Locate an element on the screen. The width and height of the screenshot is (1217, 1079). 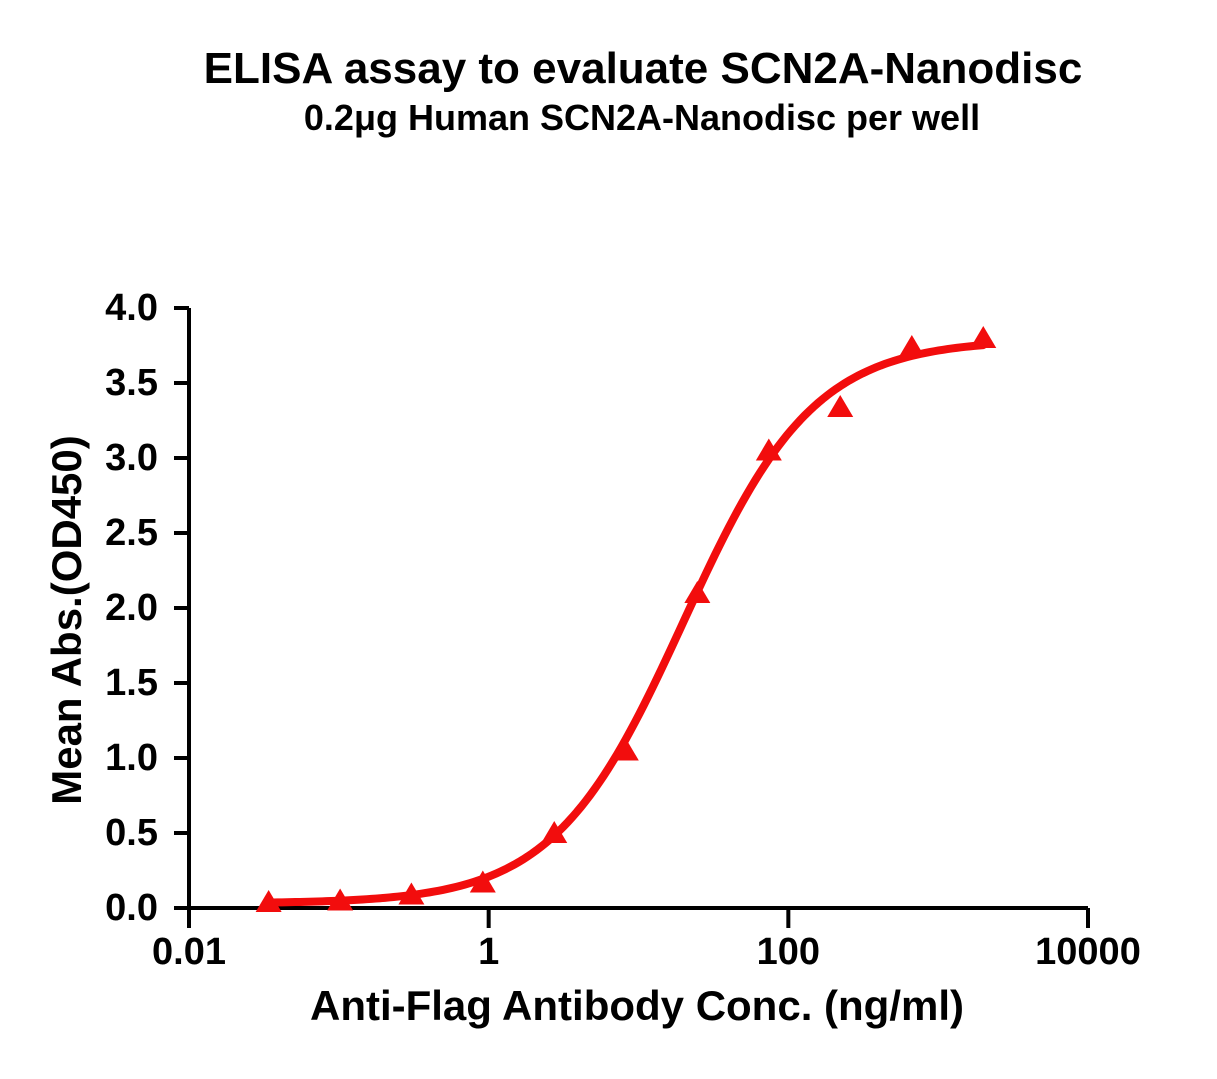
chart-subtitle: 0.2μg Human SCN2A-Nanodisc per well is located at coordinates (642, 117).